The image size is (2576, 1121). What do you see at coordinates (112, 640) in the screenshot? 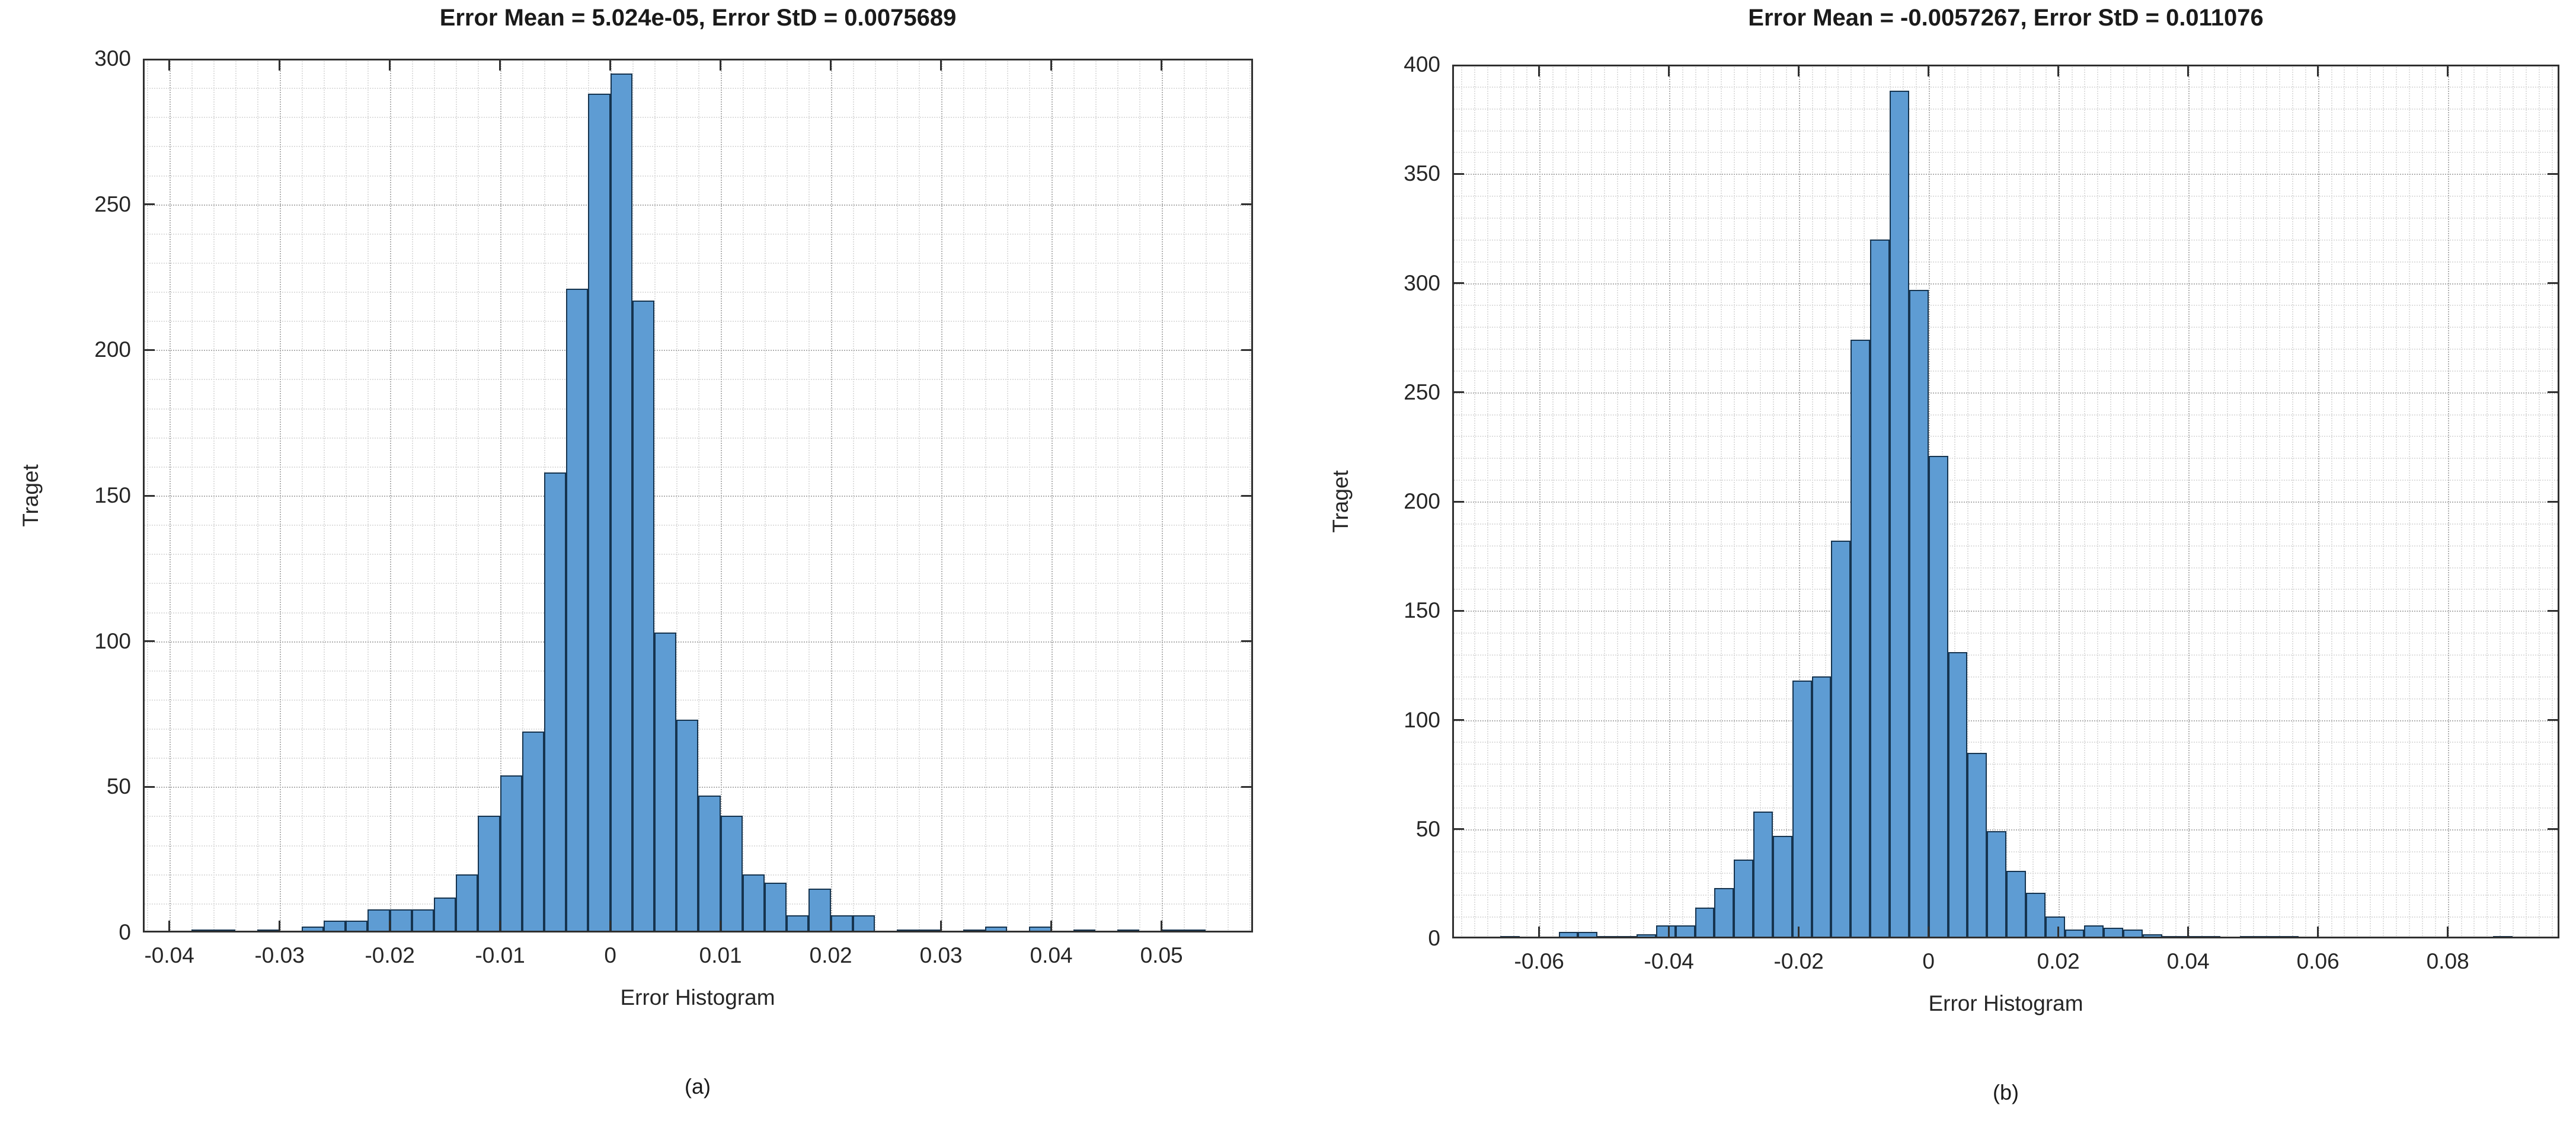
I see `y-axis-tick-label: 100` at bounding box center [112, 640].